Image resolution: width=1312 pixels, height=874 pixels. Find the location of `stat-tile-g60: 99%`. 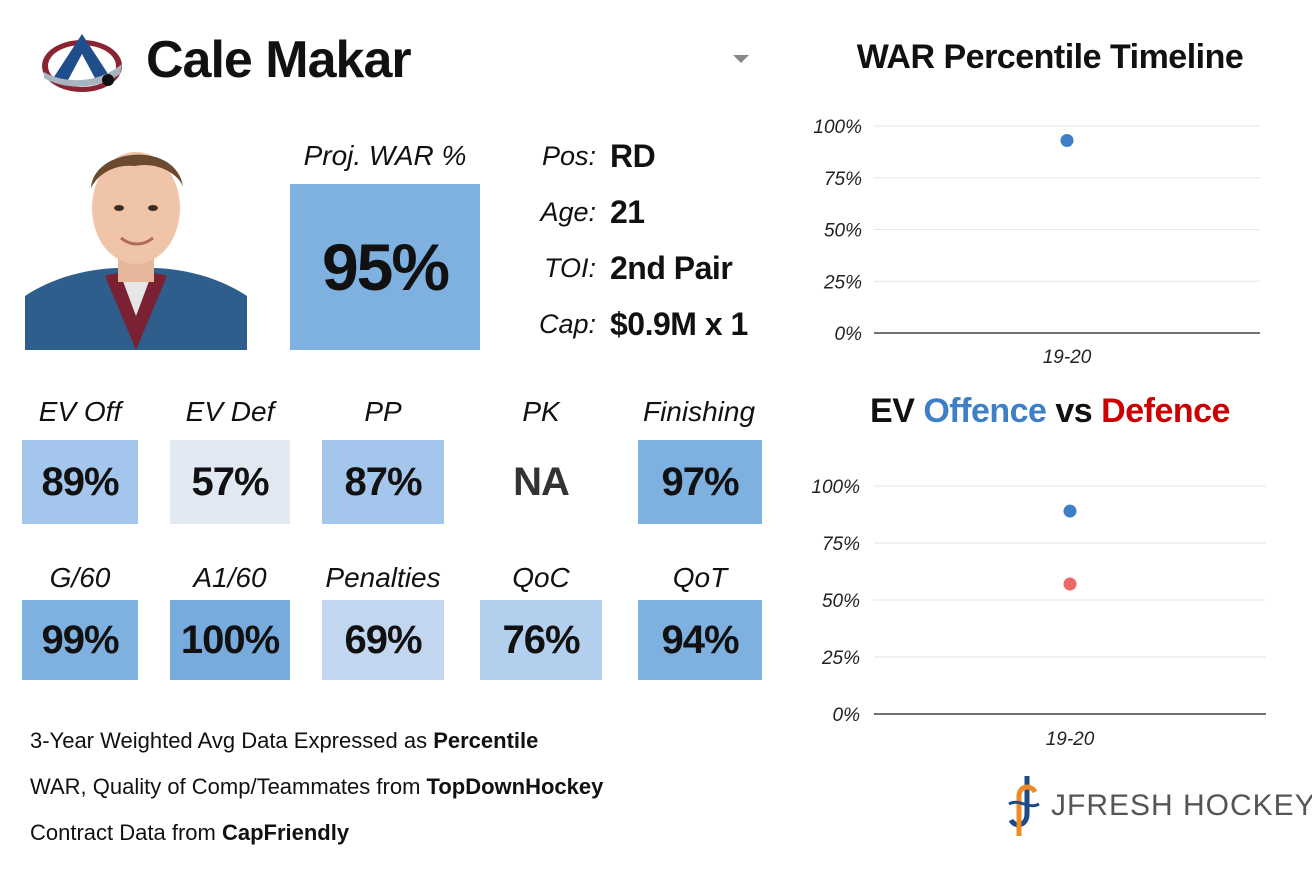

stat-tile-g60: 99% is located at coordinates (80, 640).